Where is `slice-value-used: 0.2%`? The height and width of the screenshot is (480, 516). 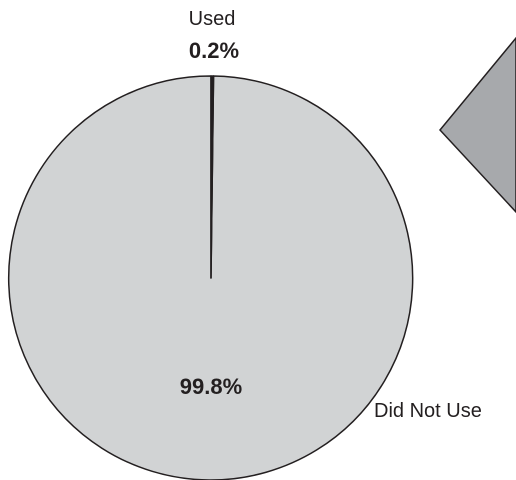 slice-value-used: 0.2% is located at coordinates (214, 50).